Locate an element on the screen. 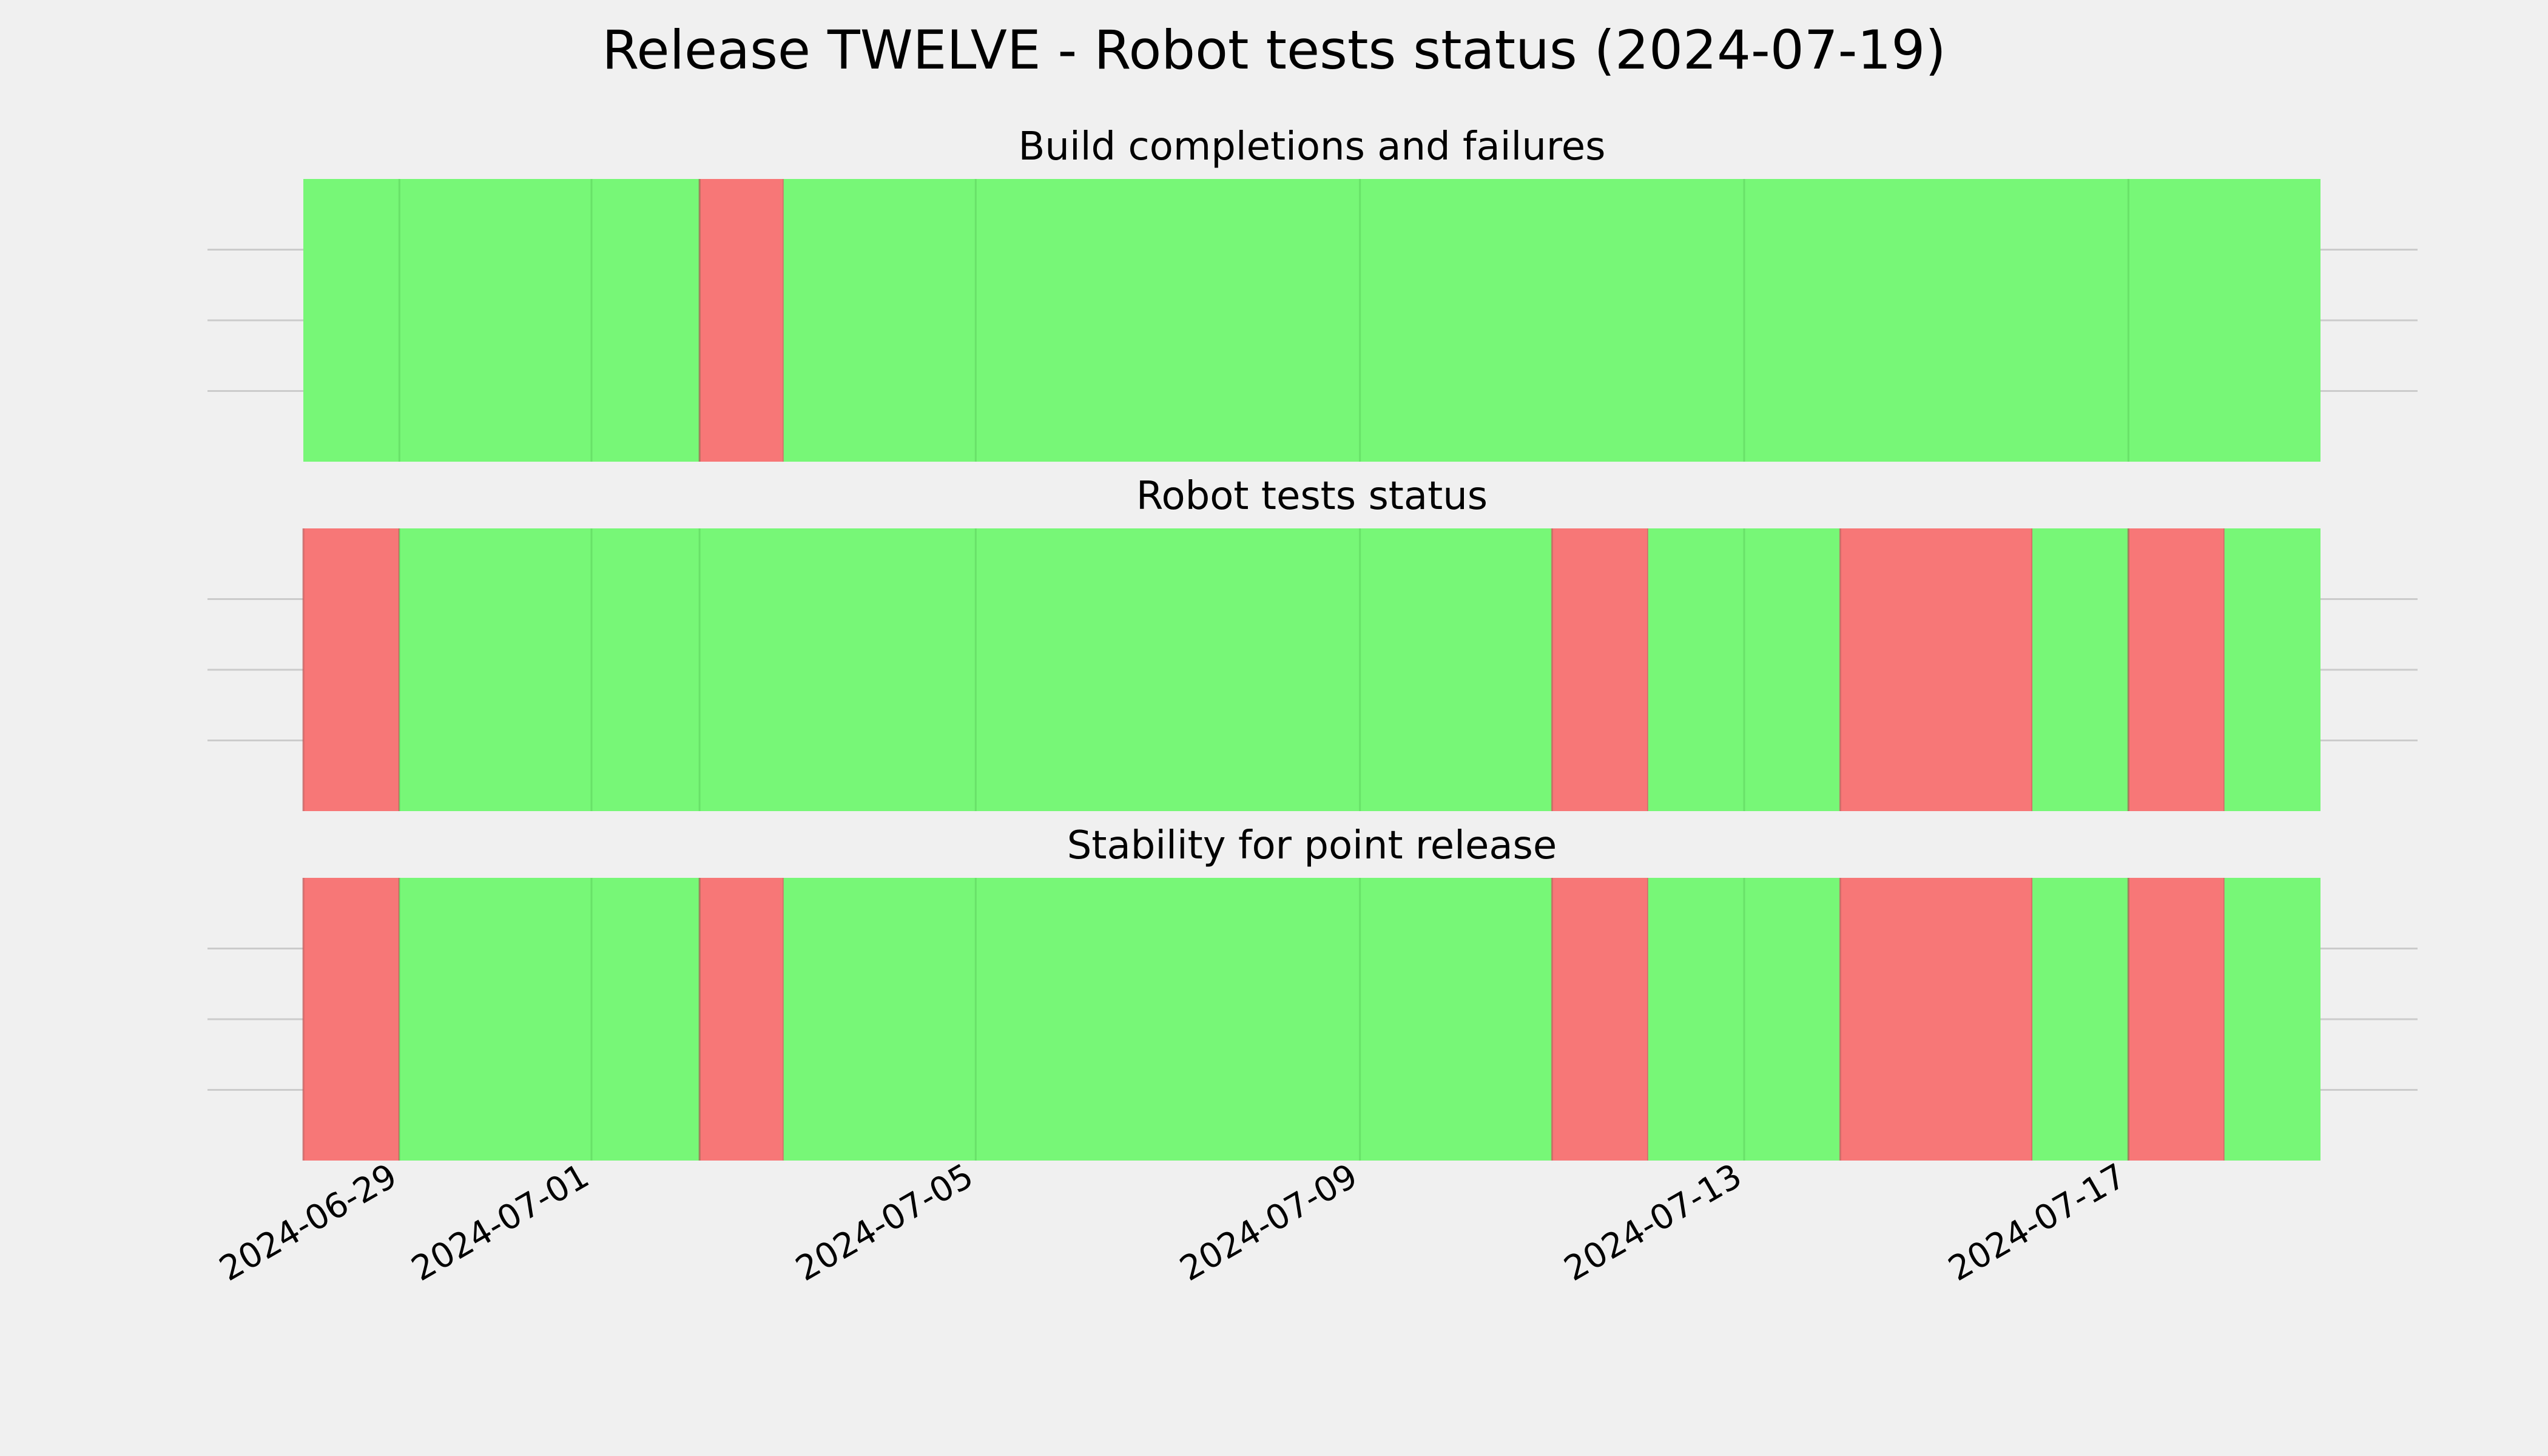  panel-title: Stability for point release is located at coordinates (1312, 845).